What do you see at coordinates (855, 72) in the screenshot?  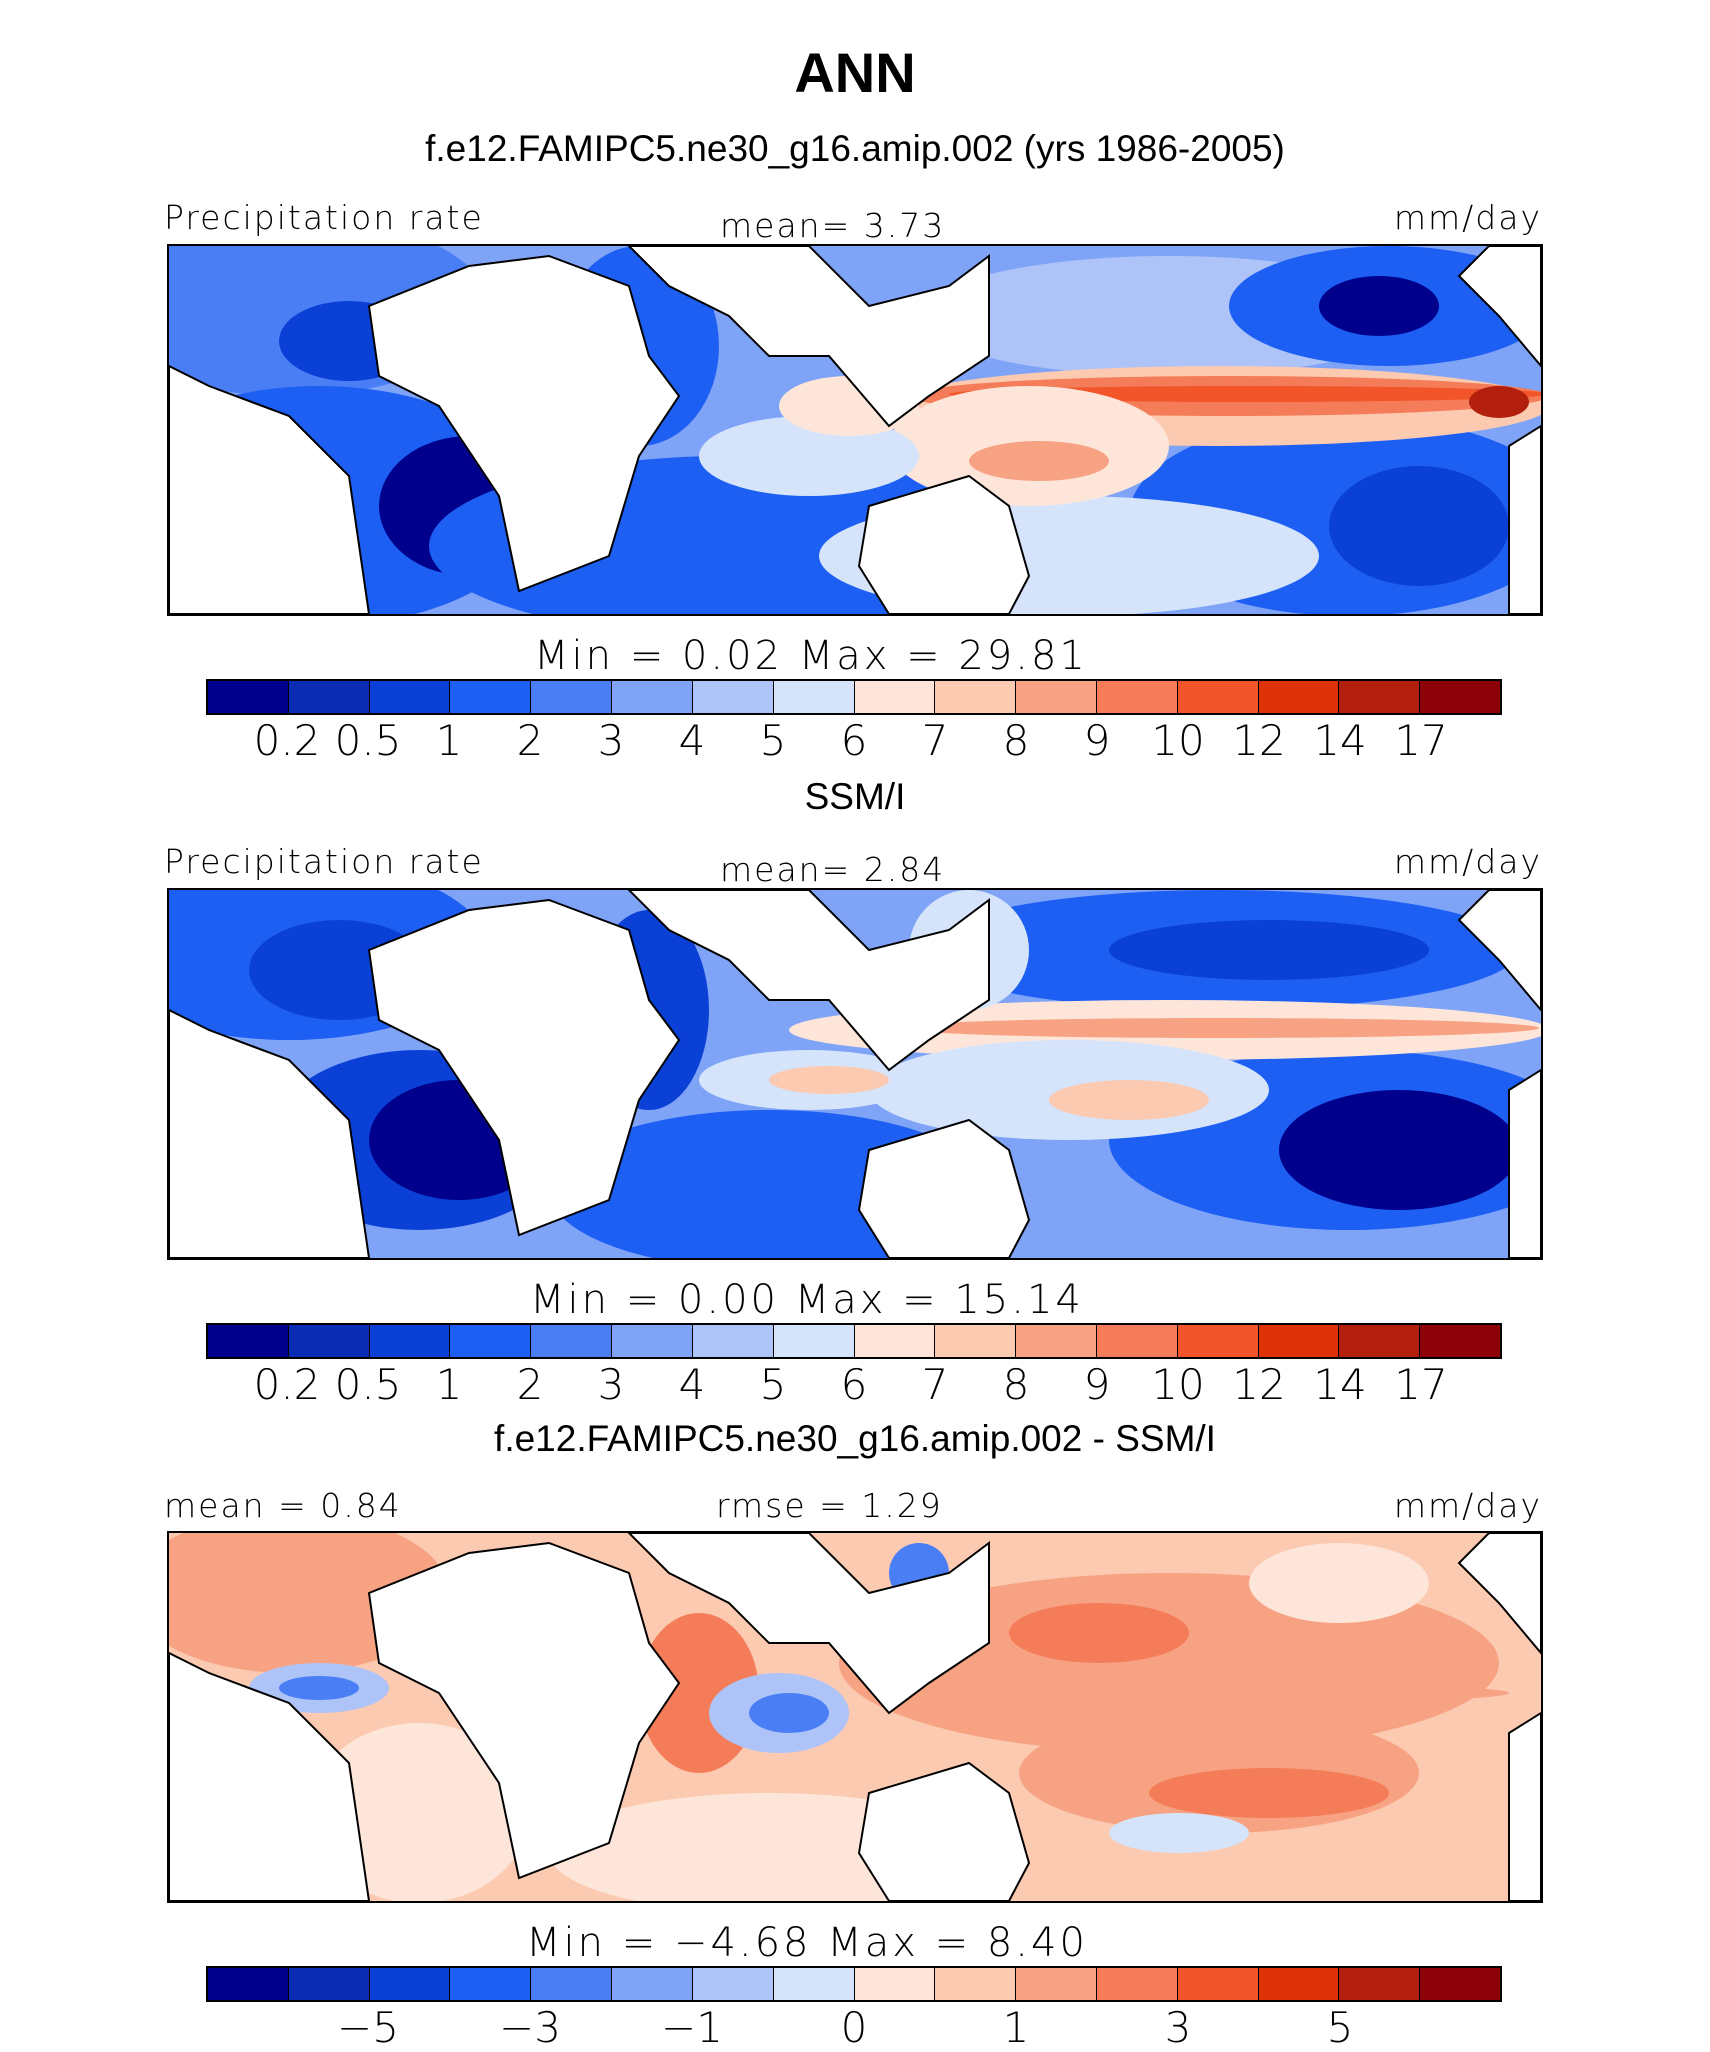 I see `figure-title: ANN` at bounding box center [855, 72].